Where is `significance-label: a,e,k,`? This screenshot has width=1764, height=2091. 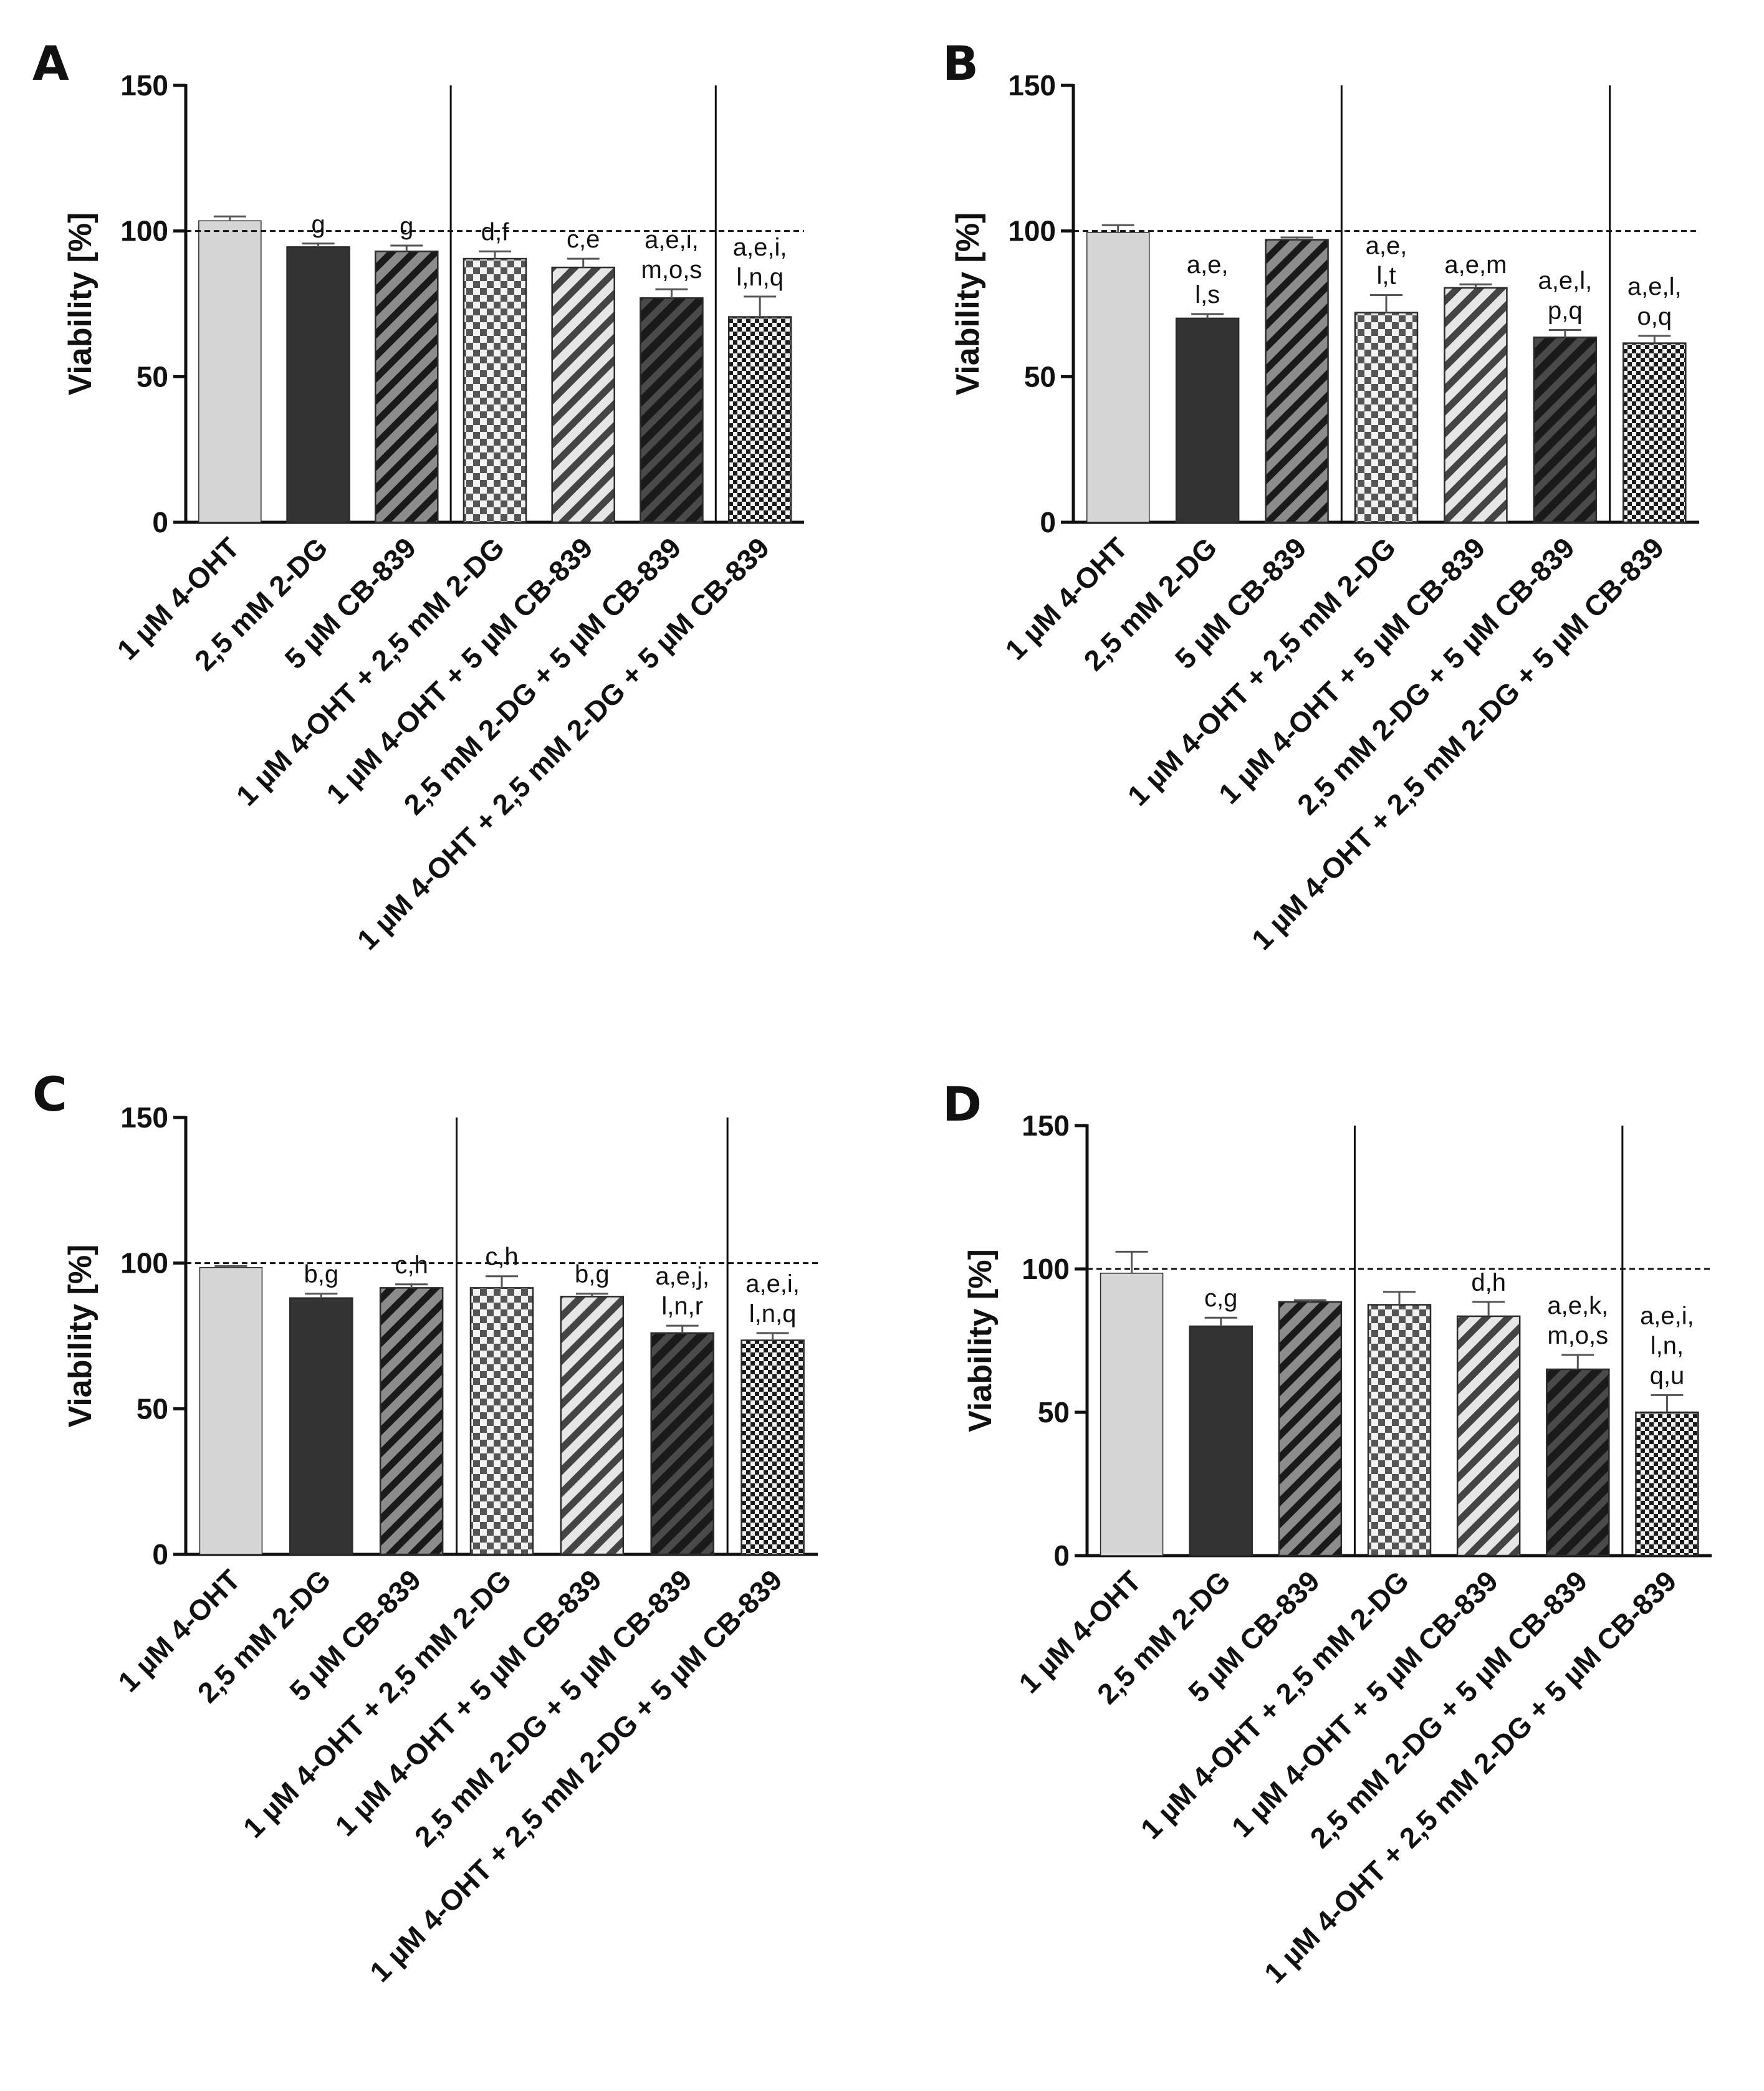
significance-label: a,e,k, is located at coordinates (1577, 1305).